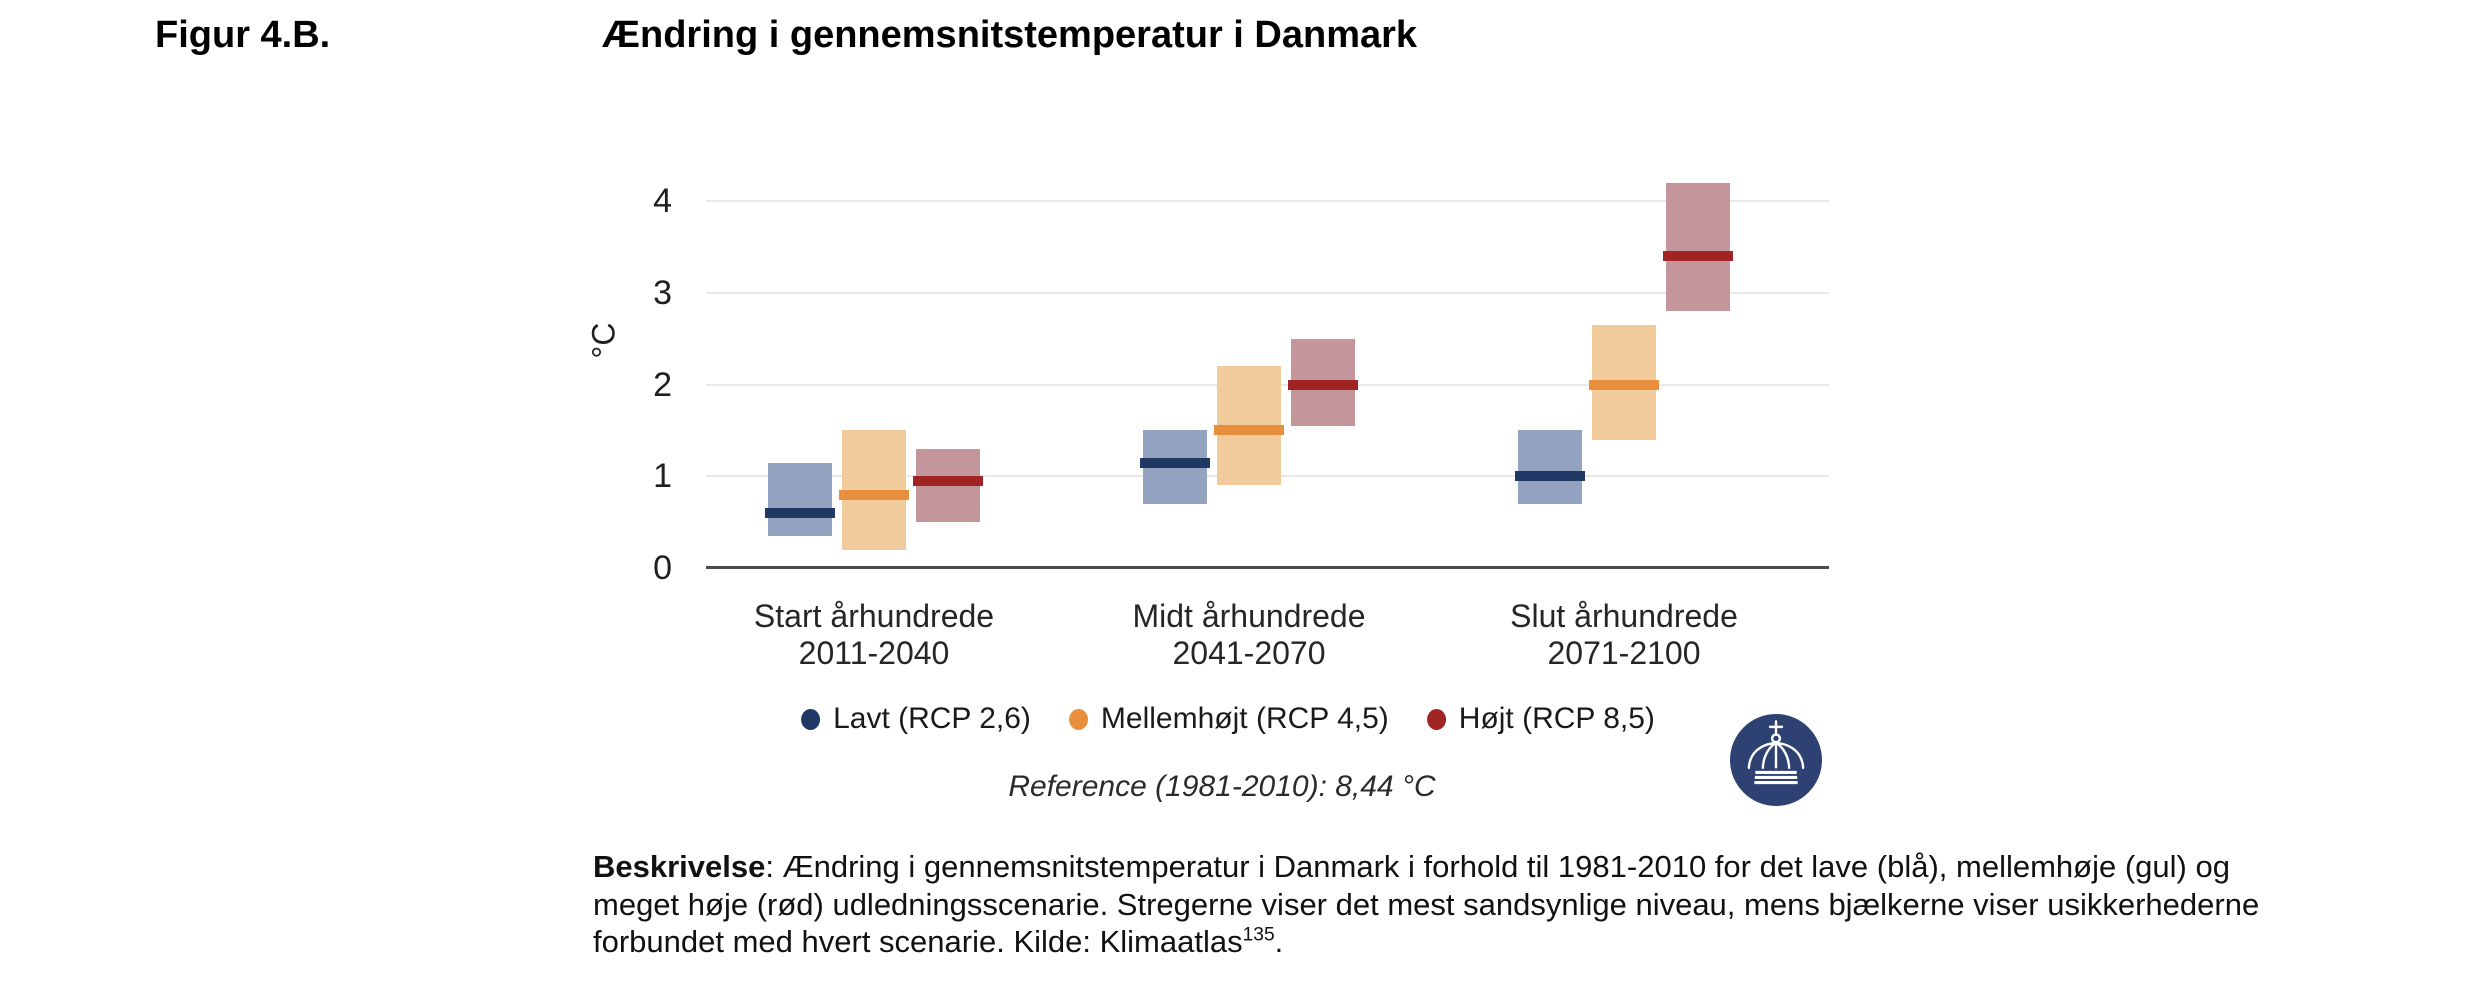 This screenshot has width=2480, height=992. What do you see at coordinates (1550, 476) in the screenshot?
I see `likely-value-line-s0-c2` at bounding box center [1550, 476].